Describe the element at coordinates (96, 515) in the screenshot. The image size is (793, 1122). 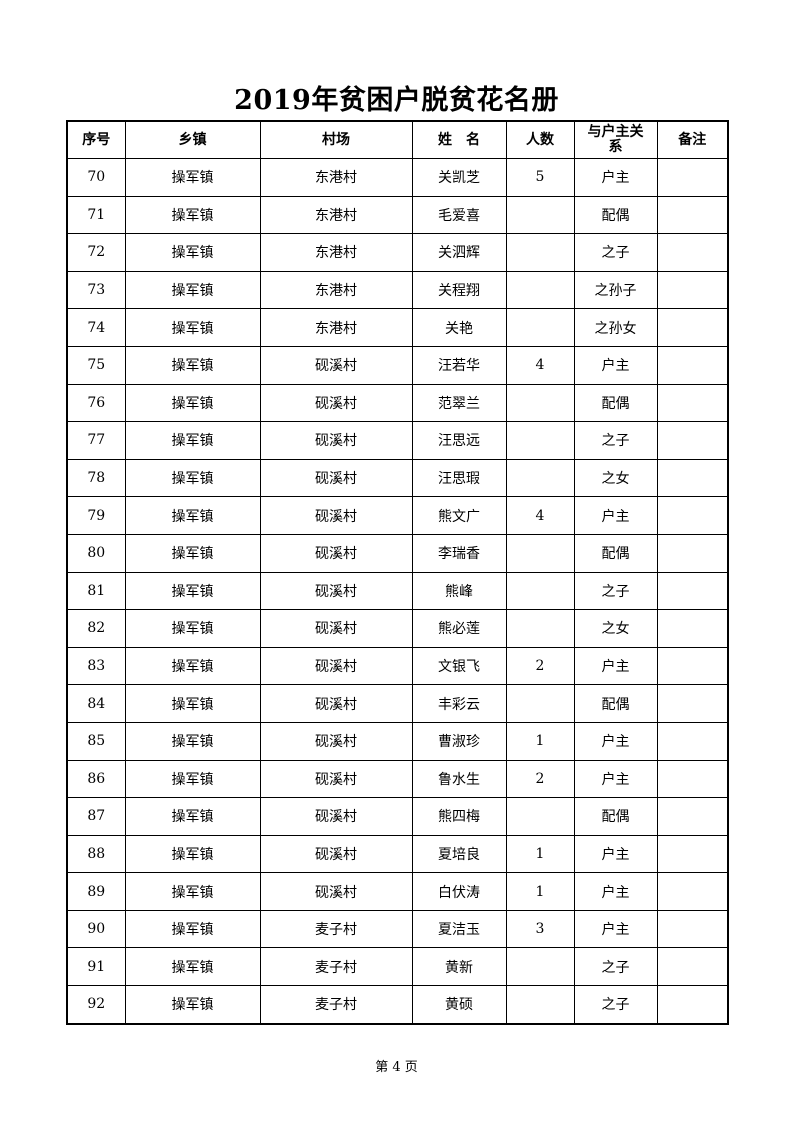
I see `cell-index: 79` at that location.